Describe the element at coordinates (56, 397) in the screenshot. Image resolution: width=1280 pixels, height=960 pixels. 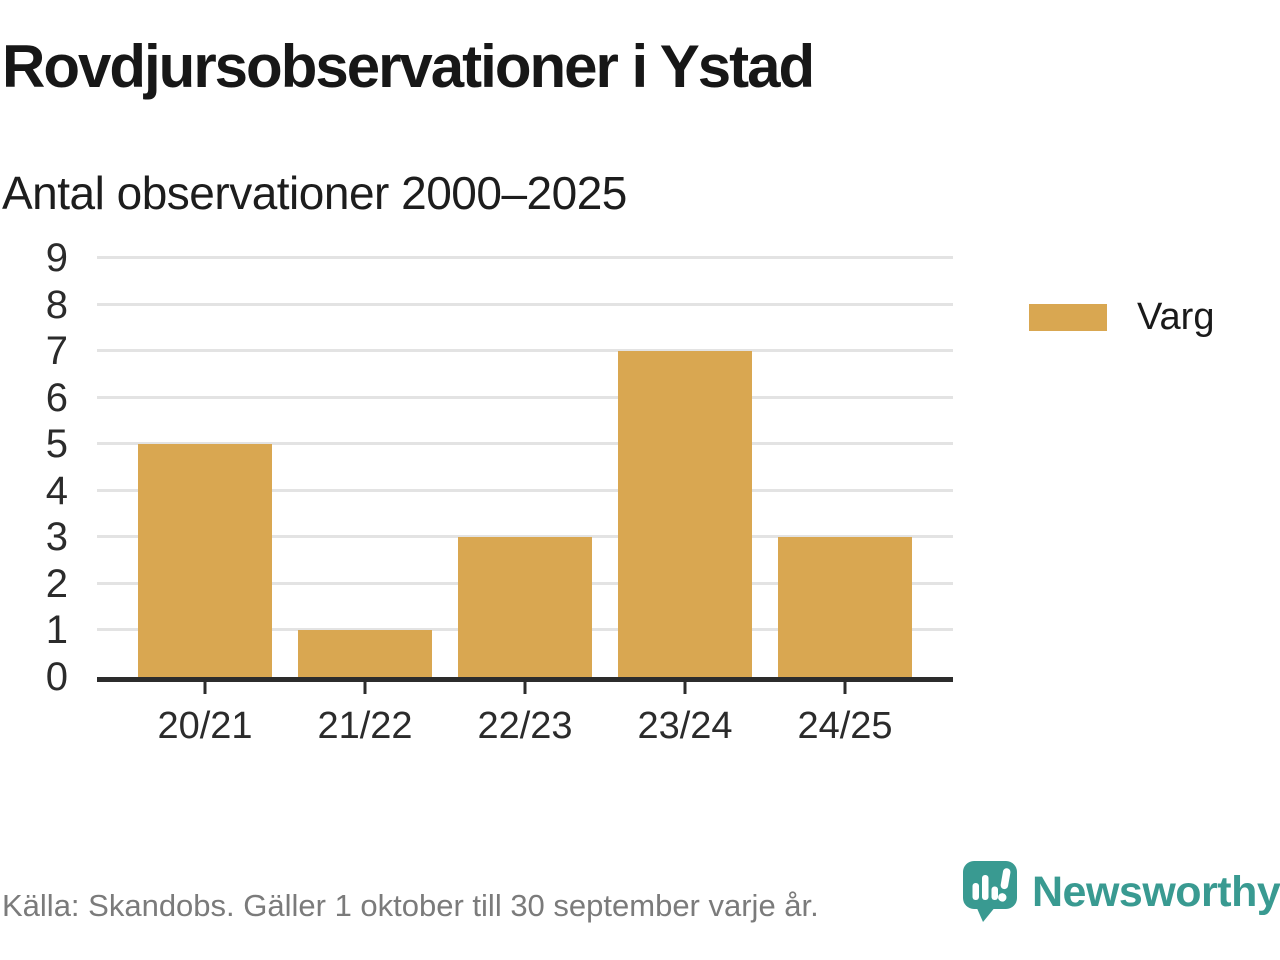
I see `y-tick-label-6: 6` at that location.